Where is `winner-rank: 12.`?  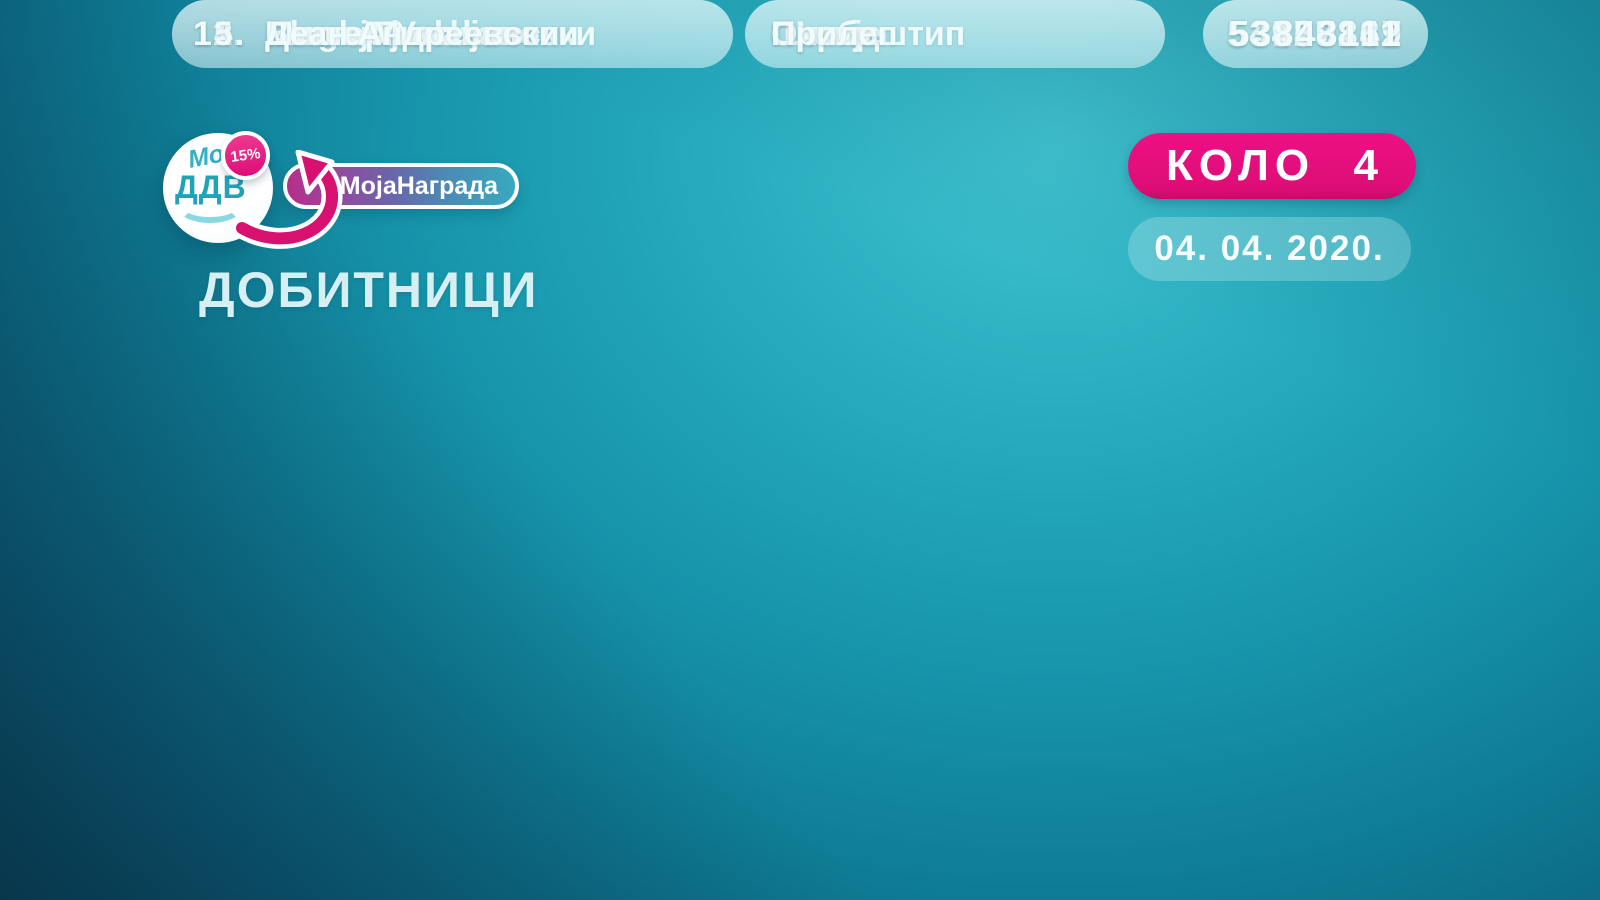
winner-rank: 12. is located at coordinates (222, 34).